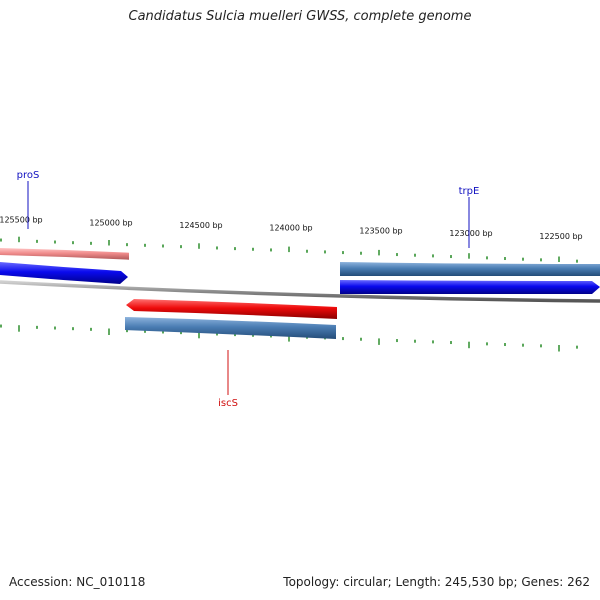 The height and width of the screenshot is (600, 600). What do you see at coordinates (290, 228) in the screenshot?
I see `scale-label: 124000 bp` at bounding box center [290, 228].